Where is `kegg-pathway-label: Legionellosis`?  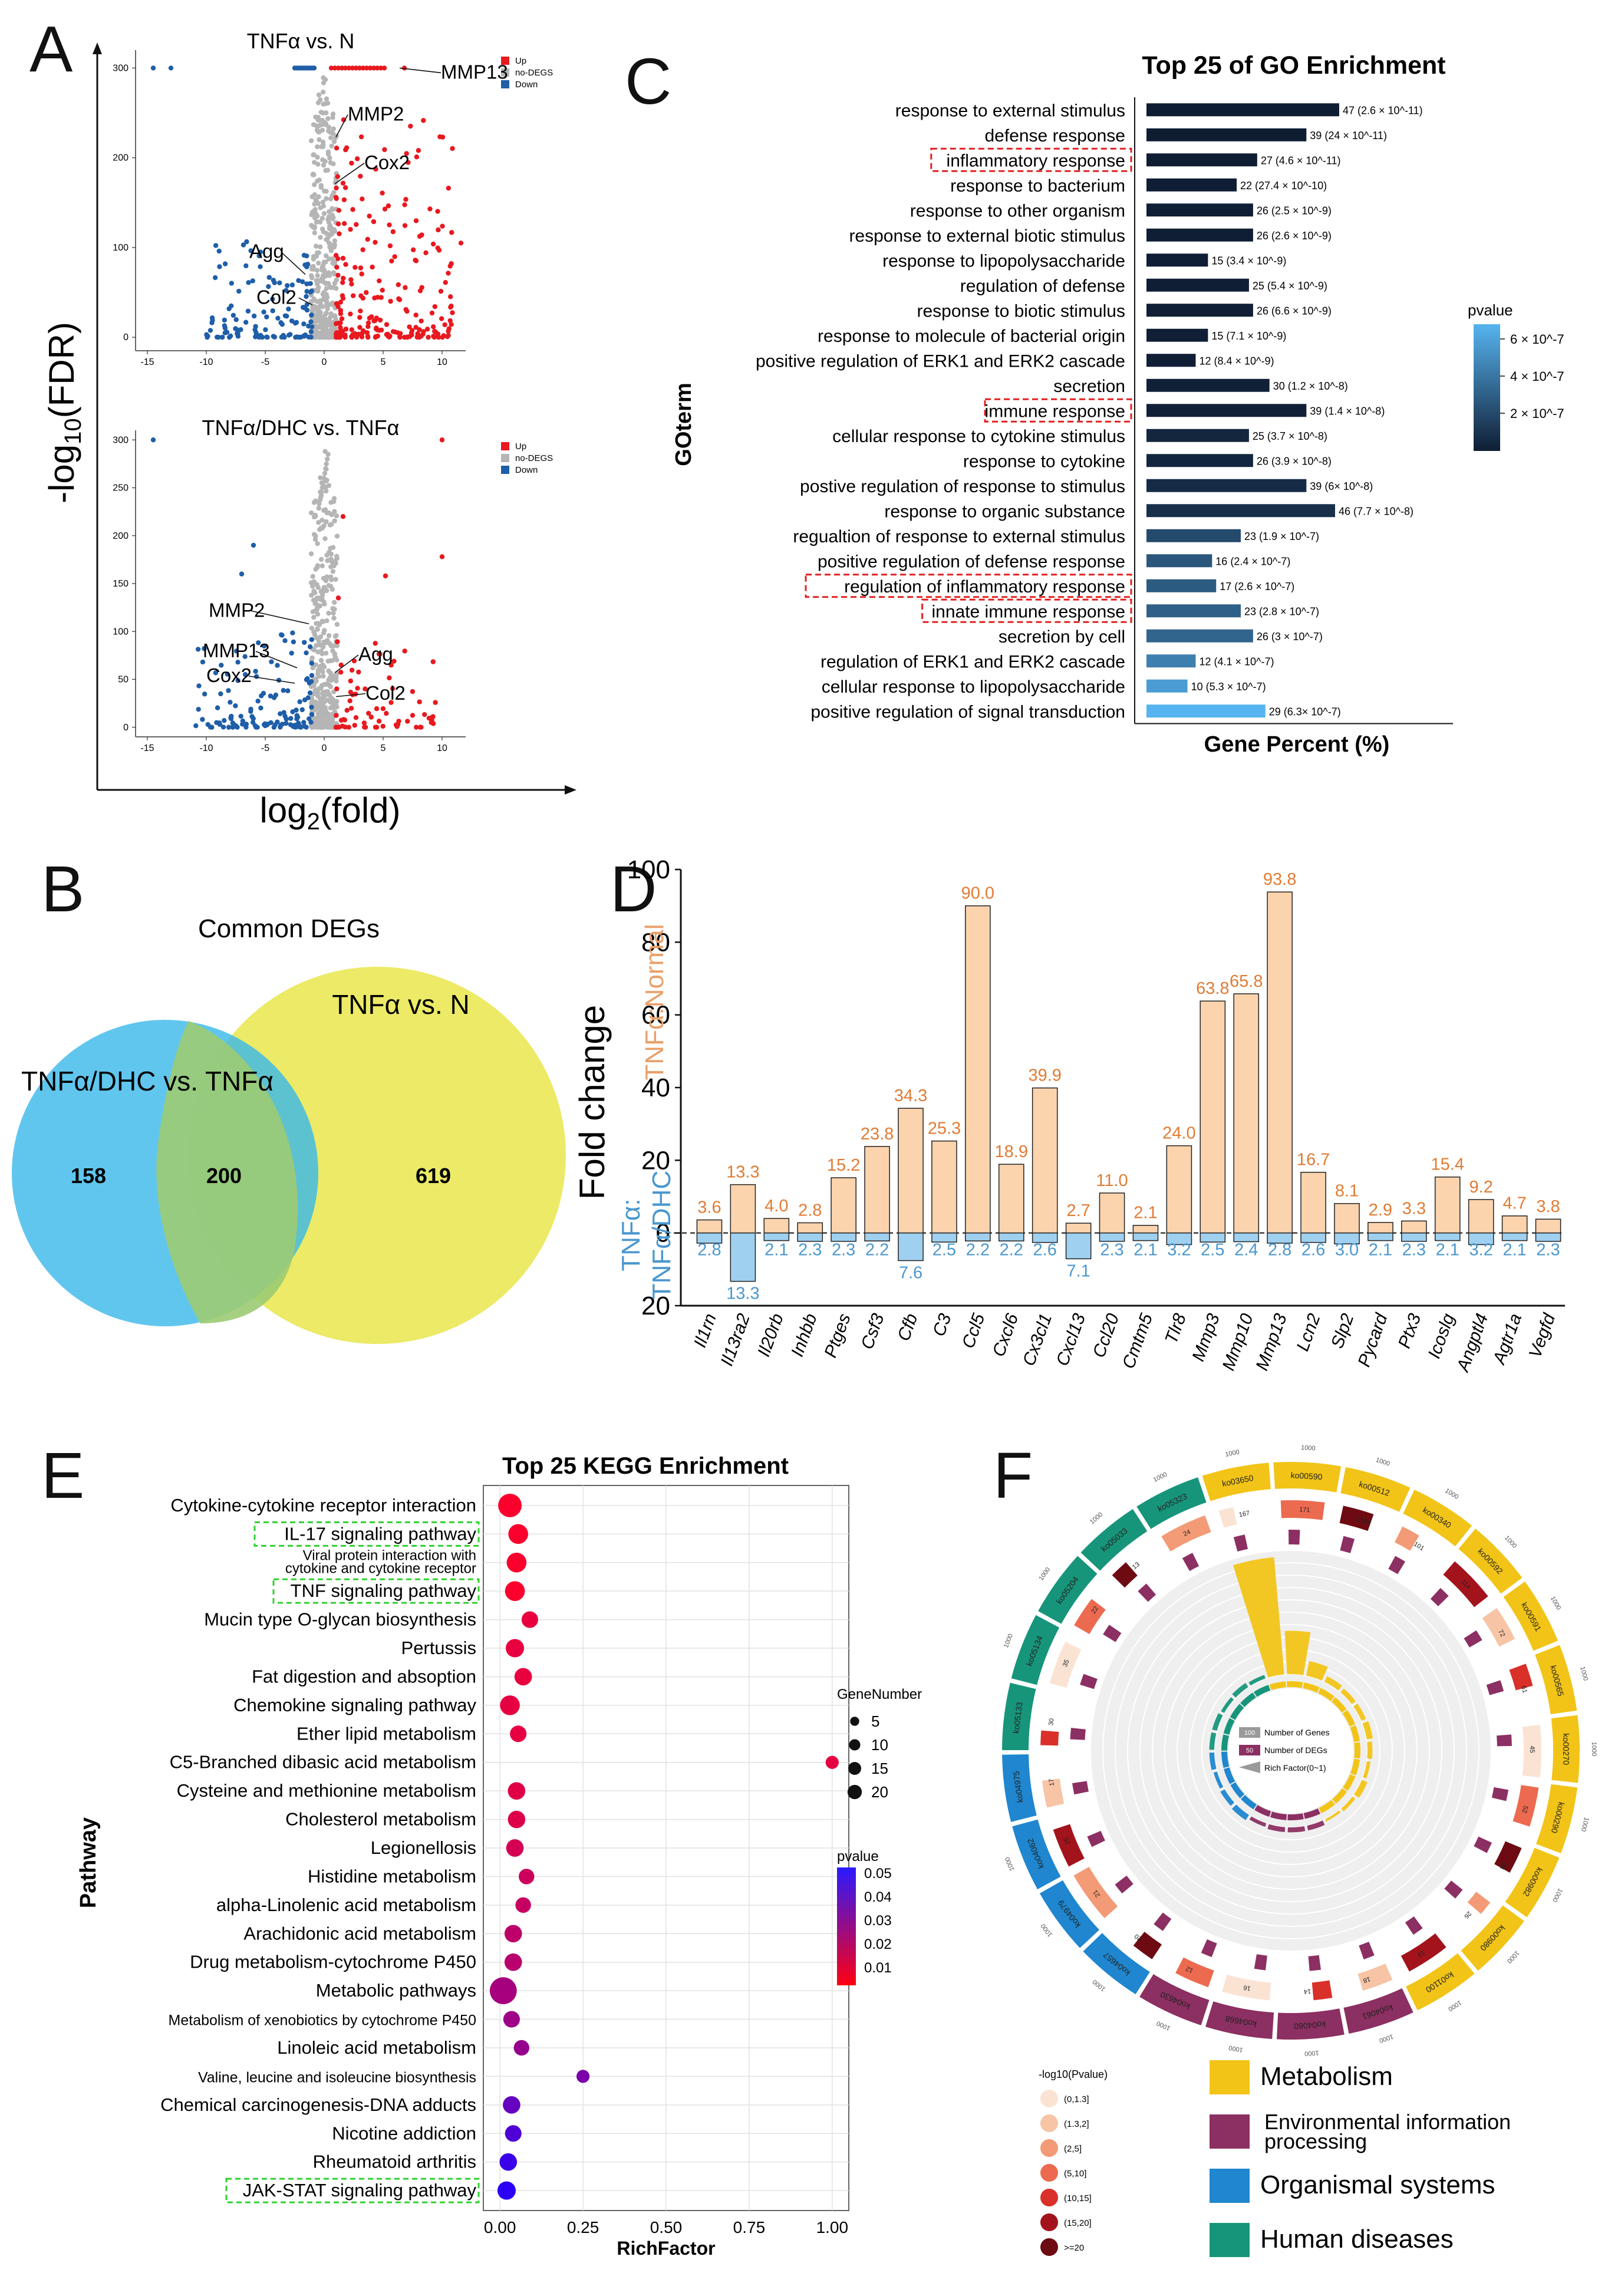 kegg-pathway-label: Legionellosis is located at coordinates (423, 1847).